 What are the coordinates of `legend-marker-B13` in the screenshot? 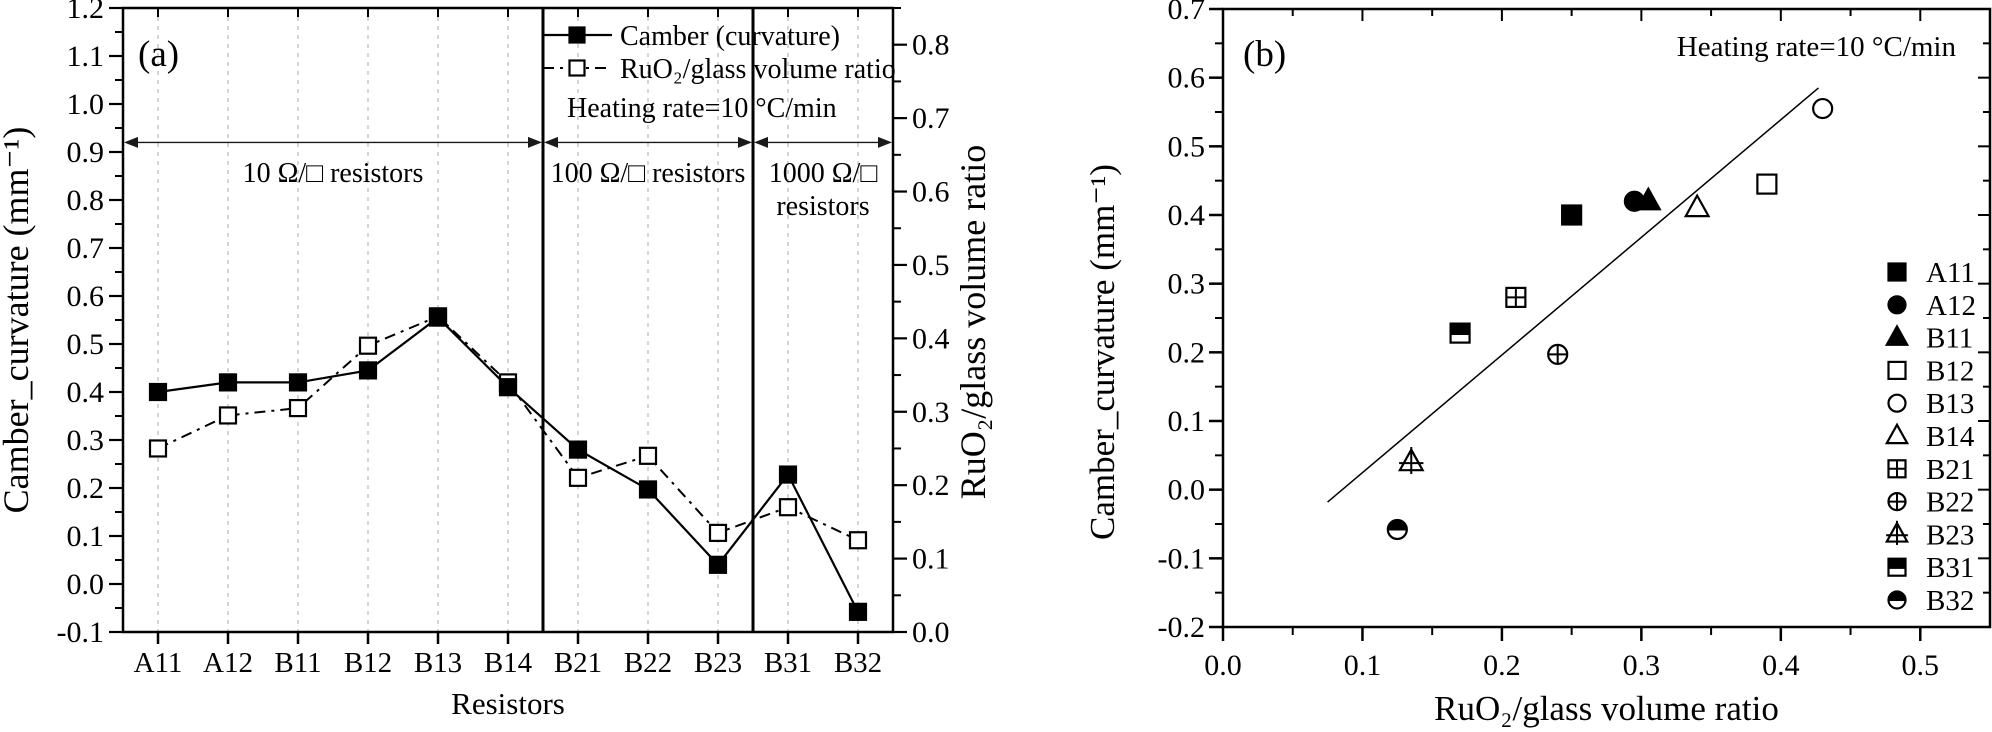 It's located at (1897, 403).